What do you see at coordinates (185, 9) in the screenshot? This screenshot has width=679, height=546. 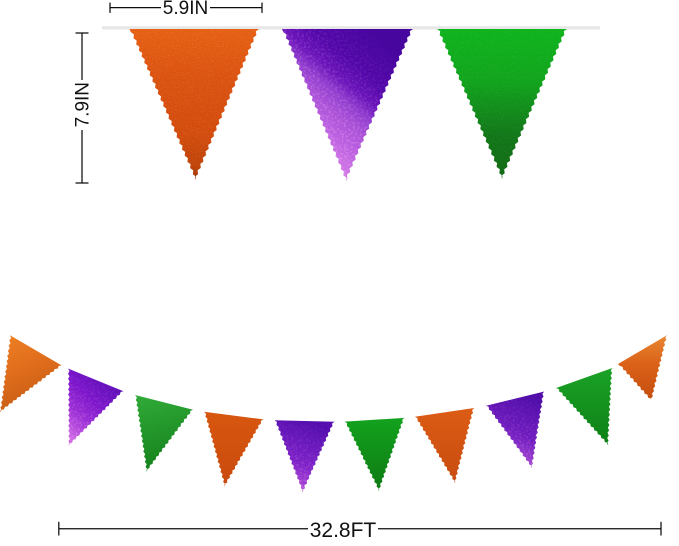 I see `svg-text: 5.9IN` at bounding box center [185, 9].